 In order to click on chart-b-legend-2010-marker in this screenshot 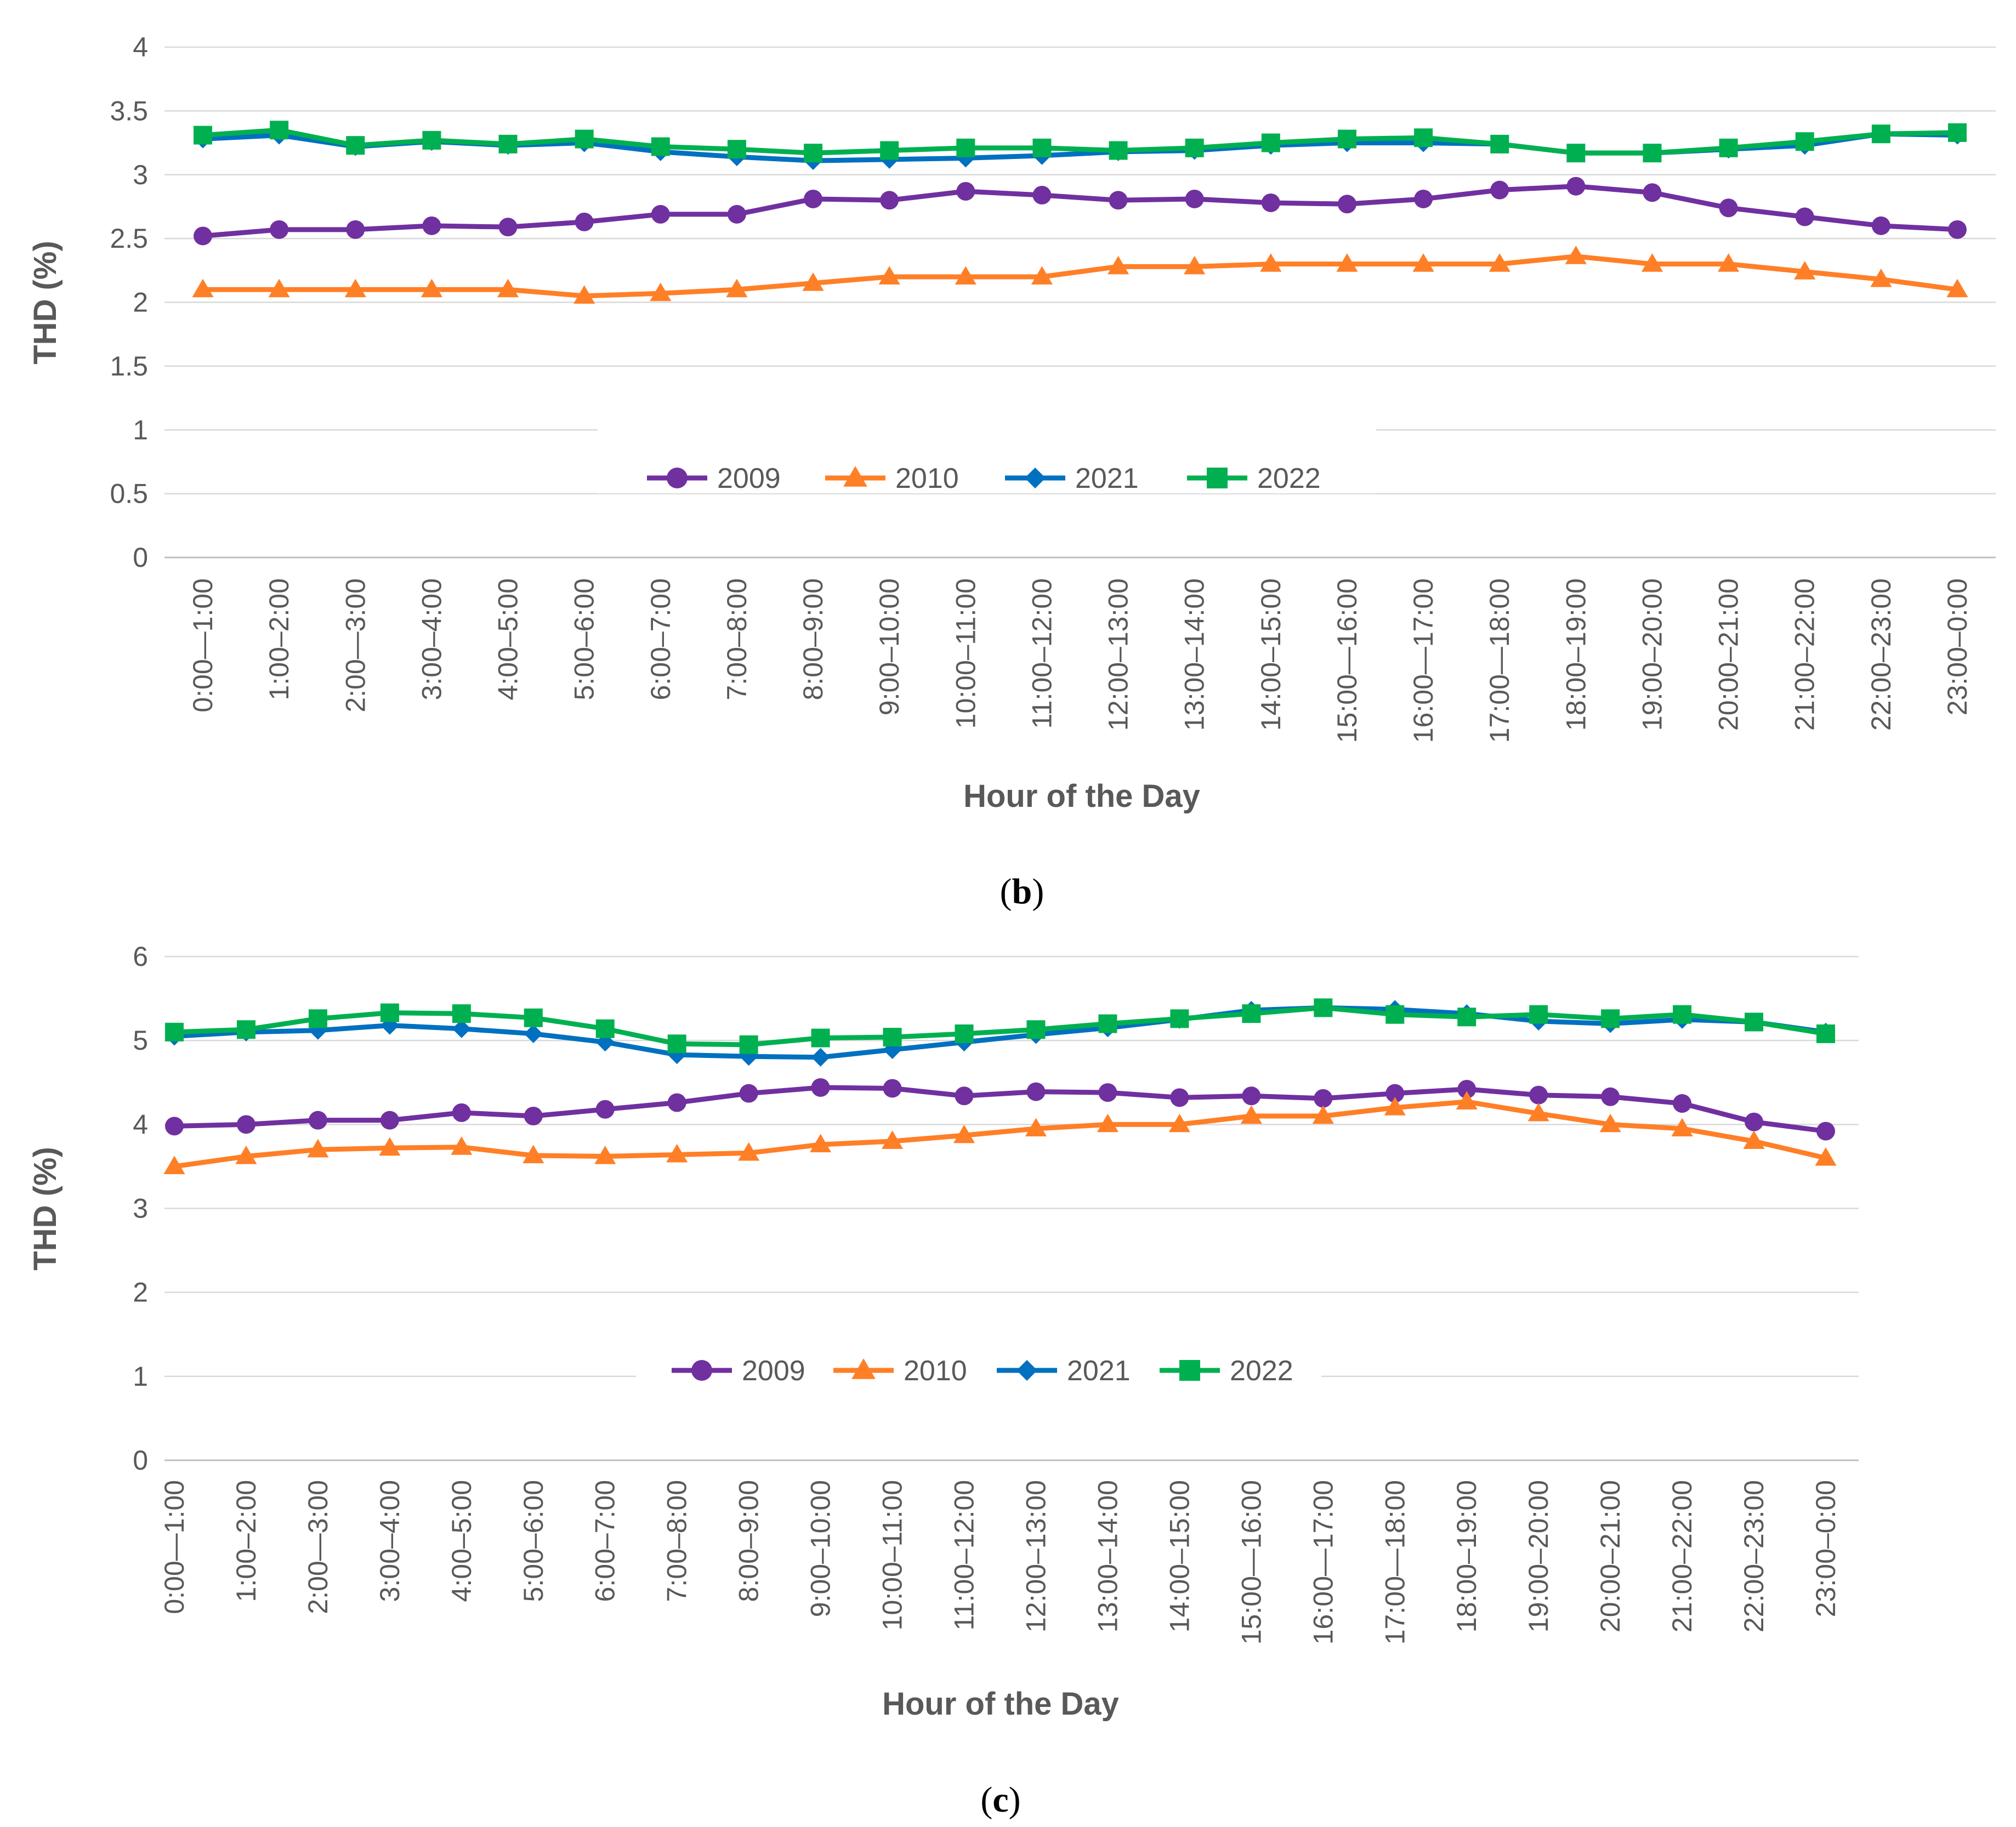, I will do `click(855, 477)`.